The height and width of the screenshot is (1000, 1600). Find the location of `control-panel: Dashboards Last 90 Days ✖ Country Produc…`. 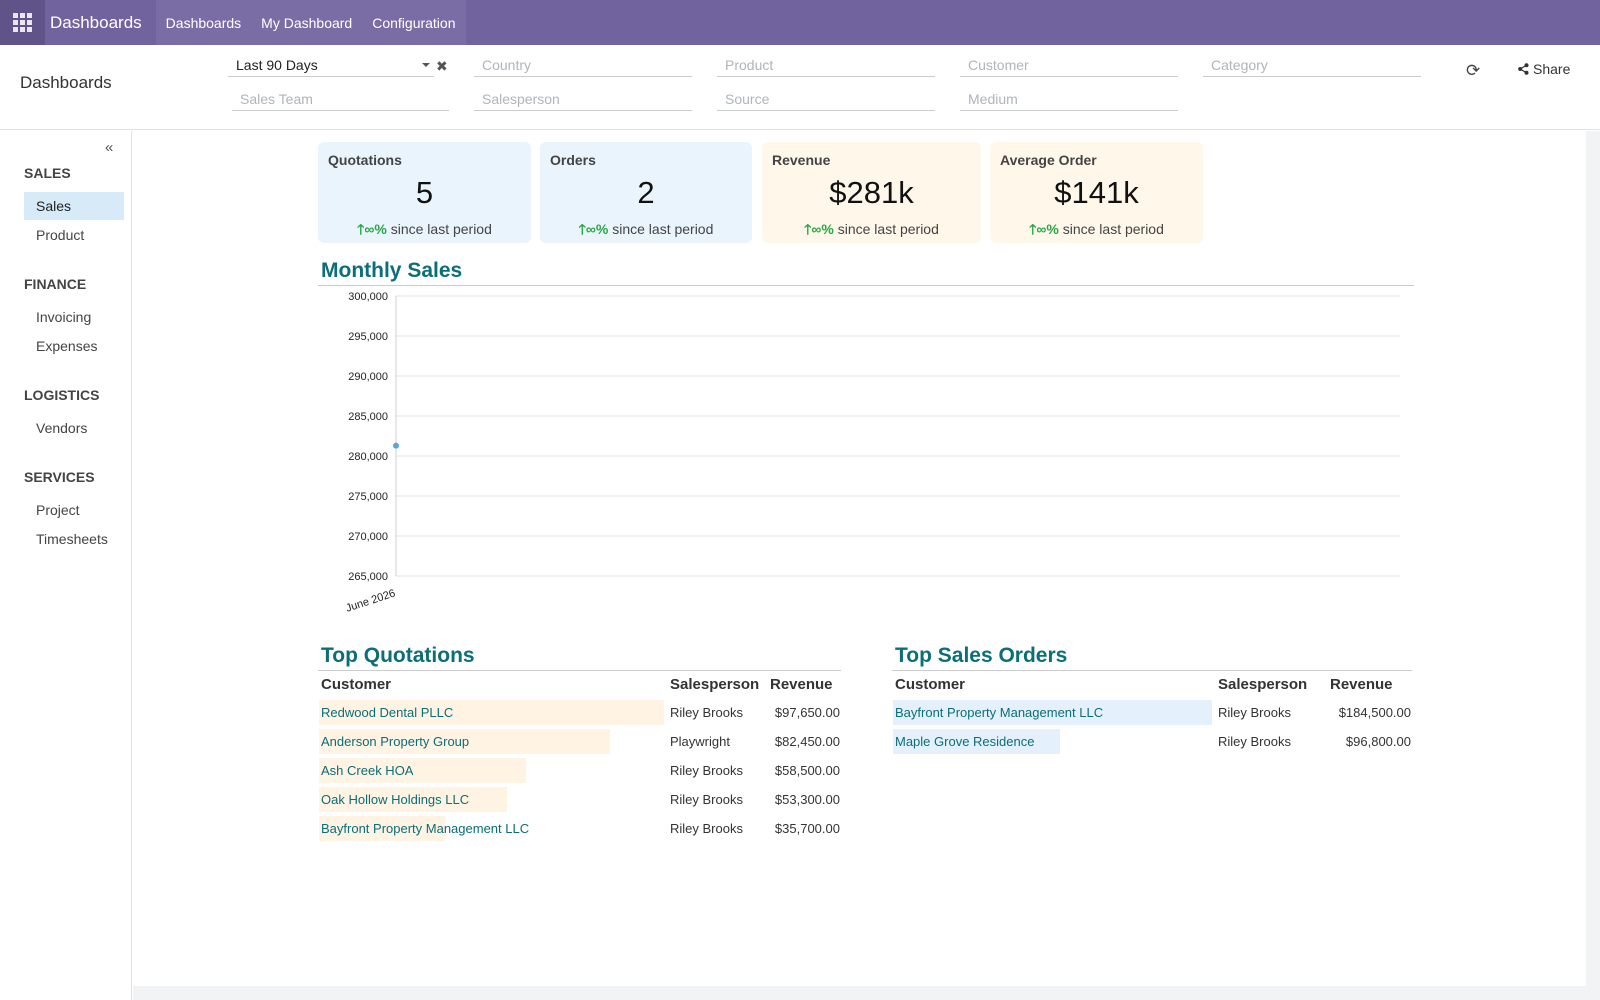

control-panel: Dashboards Last 90 Days ✖ Country Produc… is located at coordinates (800, 87).